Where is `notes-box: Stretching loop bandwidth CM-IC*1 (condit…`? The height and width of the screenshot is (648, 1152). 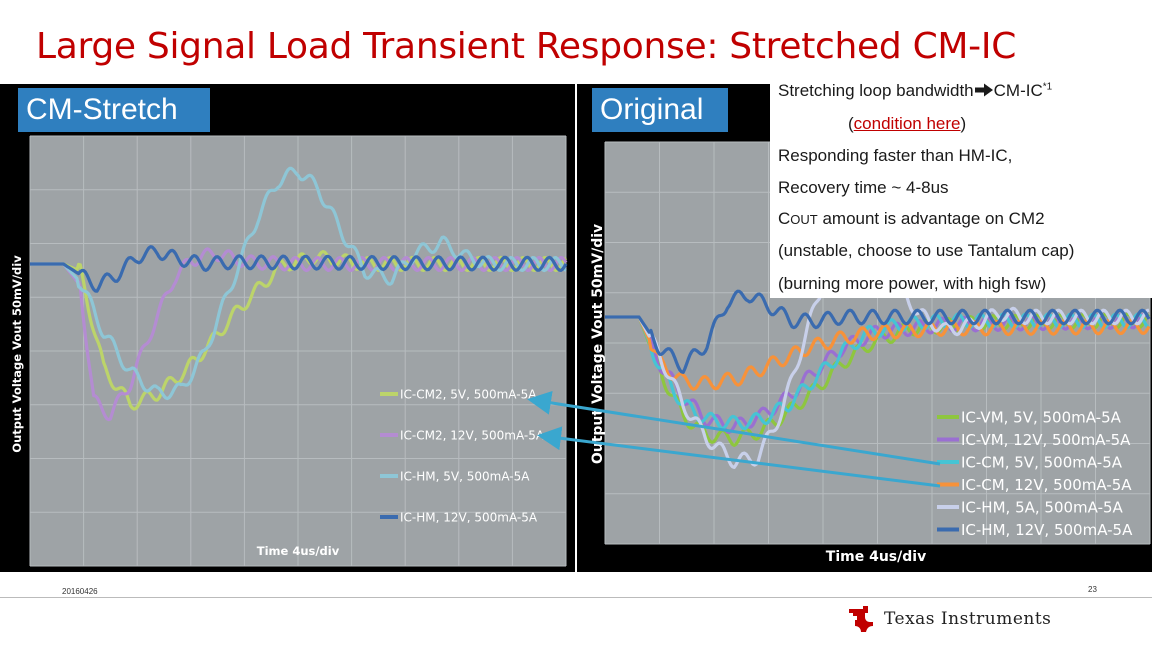 notes-box: Stretching loop bandwidth CM-IC*1 (condit… is located at coordinates (961, 189).